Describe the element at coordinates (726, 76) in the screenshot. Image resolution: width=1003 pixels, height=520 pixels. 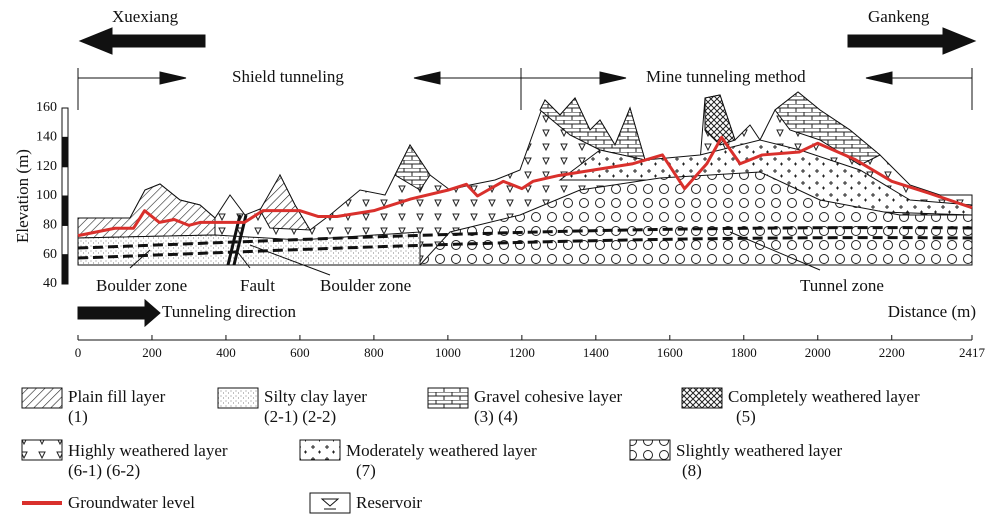
I see `section-label: Mine tunneling method` at that location.